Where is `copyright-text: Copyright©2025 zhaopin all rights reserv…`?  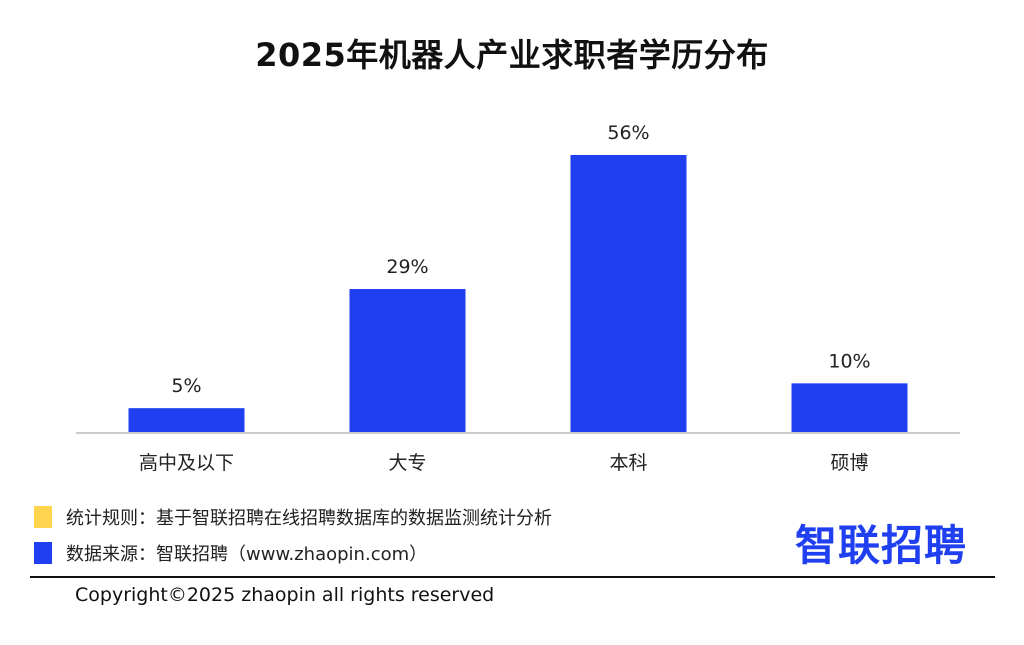 copyright-text: Copyright©2025 zhaopin all rights reserv… is located at coordinates (285, 595).